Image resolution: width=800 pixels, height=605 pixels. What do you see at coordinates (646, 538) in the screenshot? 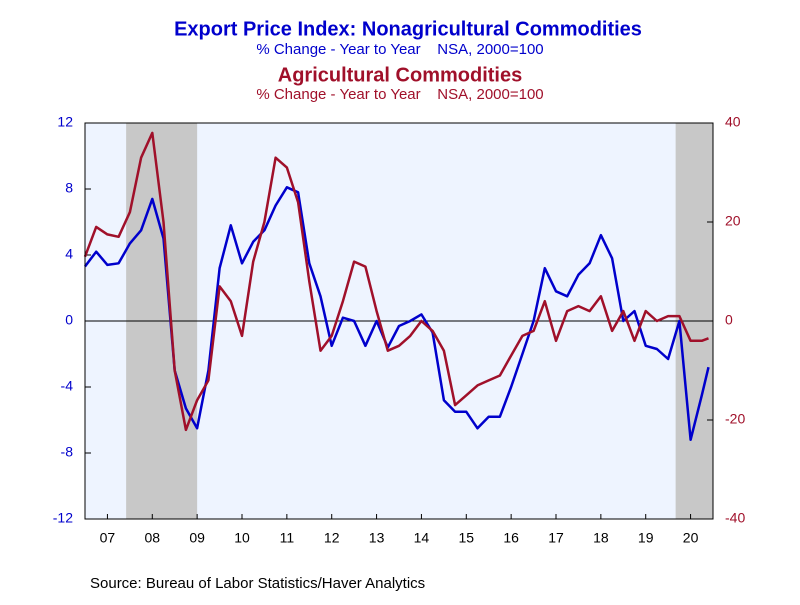
I see `x-tick-label: 19` at bounding box center [646, 538].